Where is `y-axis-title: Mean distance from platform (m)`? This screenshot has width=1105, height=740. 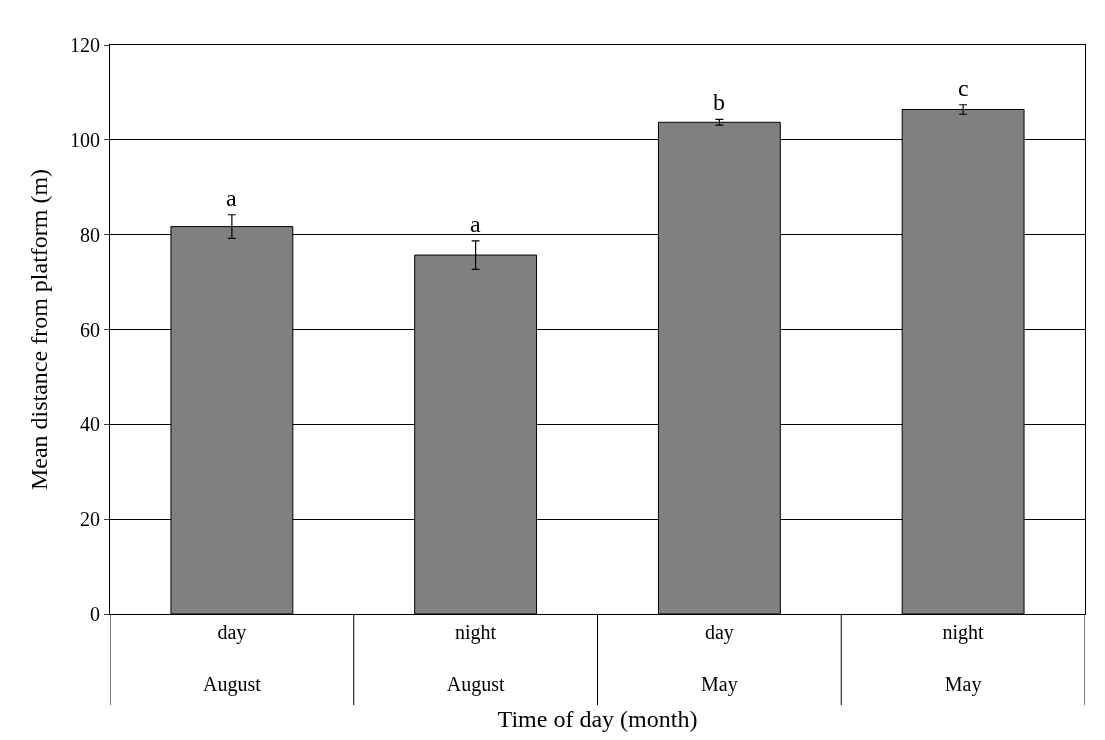
y-axis-title: Mean distance from platform (m) is located at coordinates (39, 329).